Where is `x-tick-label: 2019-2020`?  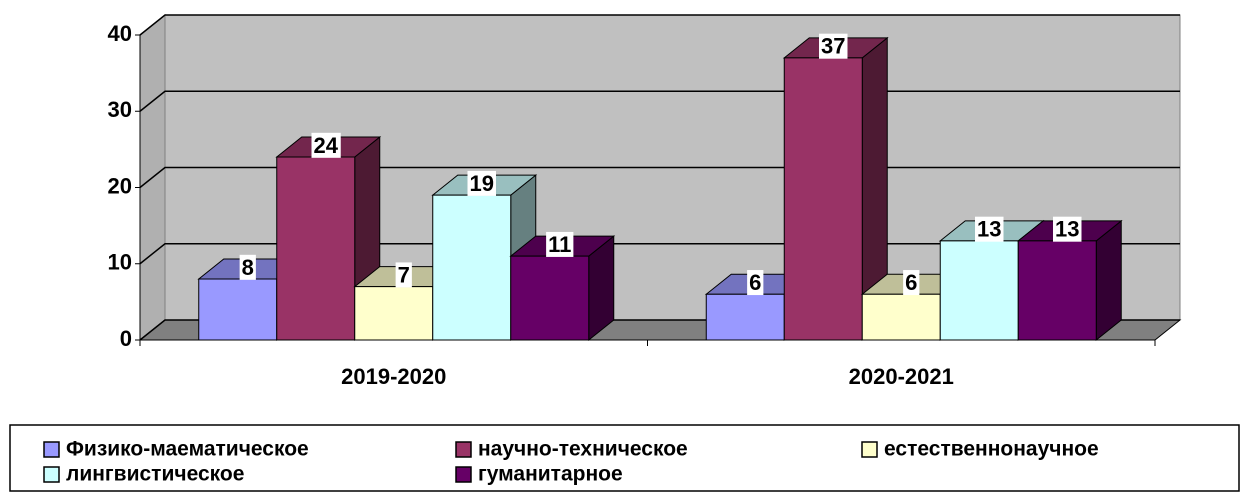
x-tick-label: 2019-2020 is located at coordinates (393, 376).